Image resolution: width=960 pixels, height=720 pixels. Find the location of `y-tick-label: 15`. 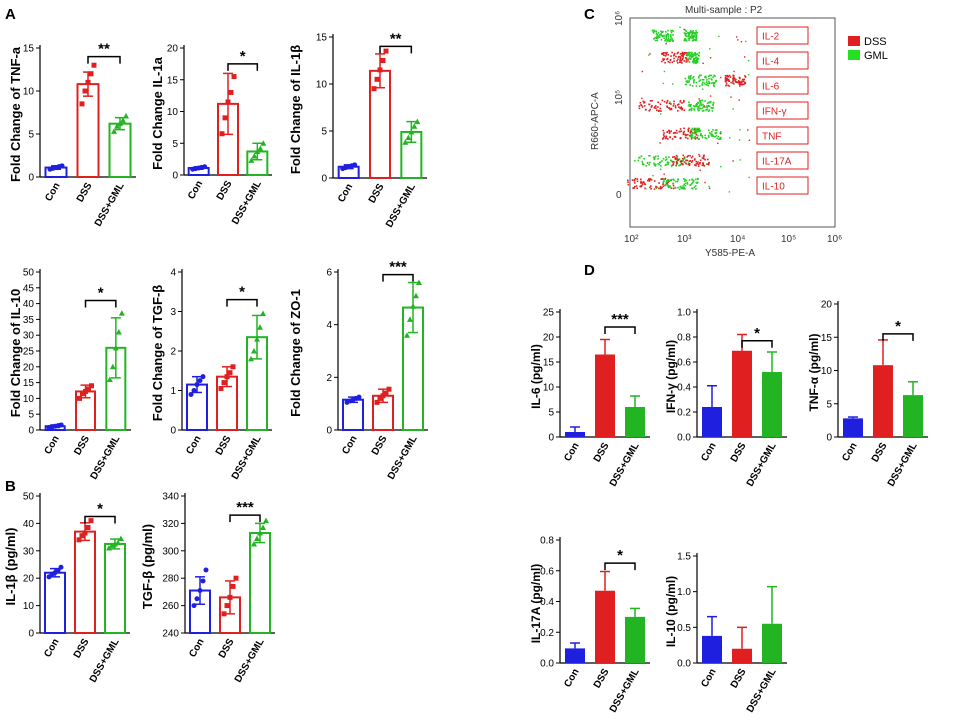

y-tick-label: 15 is located at coordinates (827, 338).